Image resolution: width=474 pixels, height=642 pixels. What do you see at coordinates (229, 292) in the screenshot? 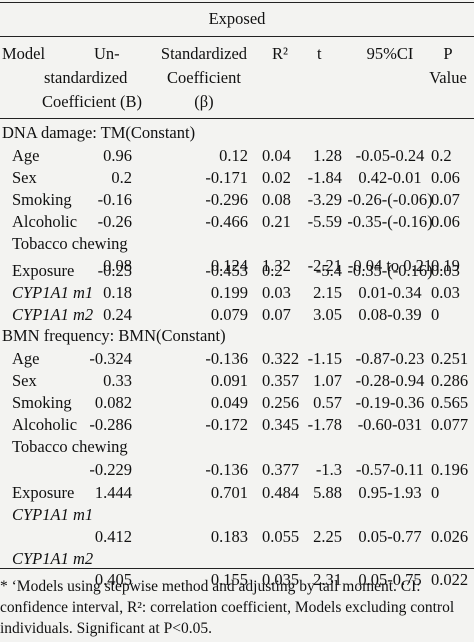
I see `cell-beta: 0.199` at bounding box center [229, 292].